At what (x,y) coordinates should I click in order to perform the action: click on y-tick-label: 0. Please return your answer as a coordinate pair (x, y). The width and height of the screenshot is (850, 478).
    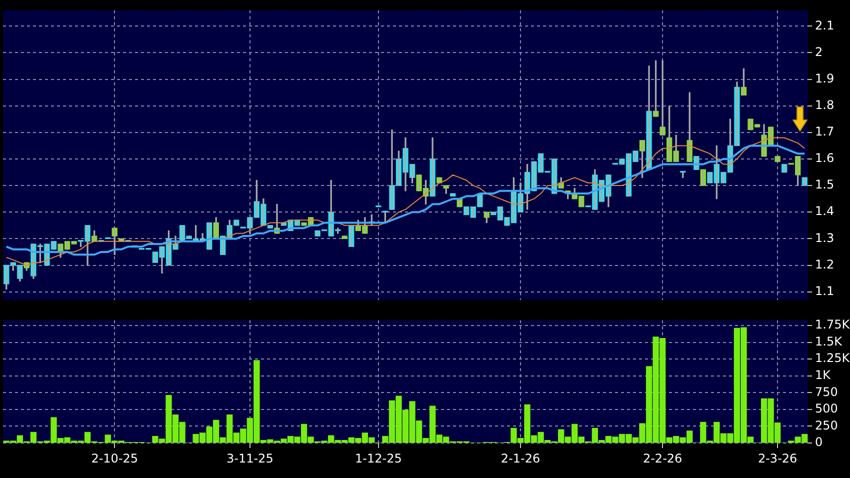
    Looking at the image, I should click on (819, 442).